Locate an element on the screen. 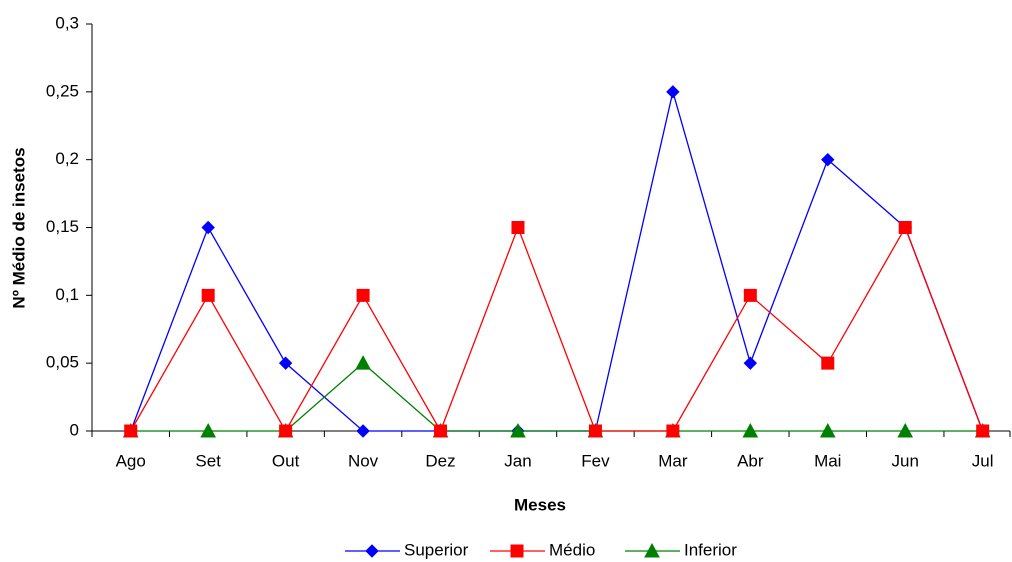  y-tick-label: 0,3 is located at coordinates (67, 22).